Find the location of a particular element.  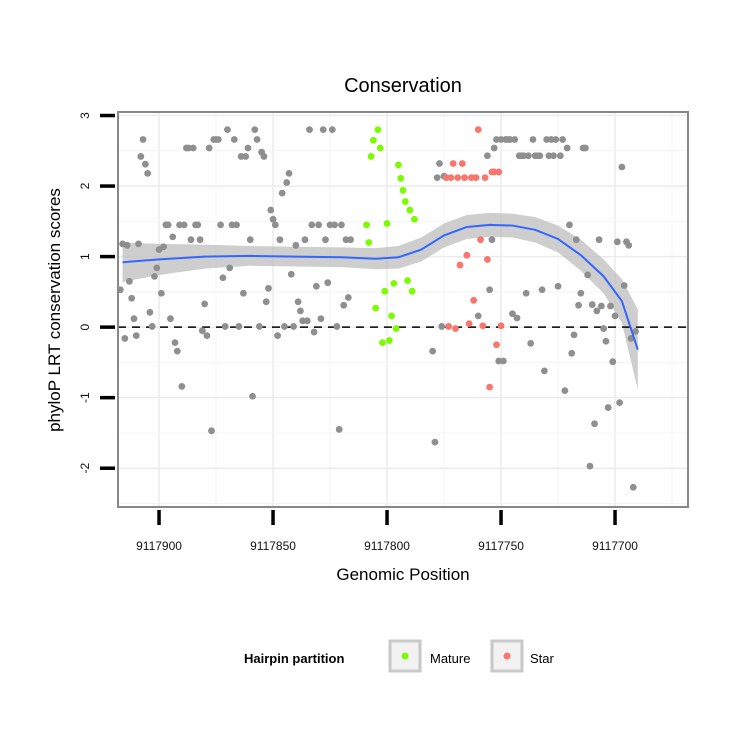

y-tick-label: 2 is located at coordinates (85, 185).